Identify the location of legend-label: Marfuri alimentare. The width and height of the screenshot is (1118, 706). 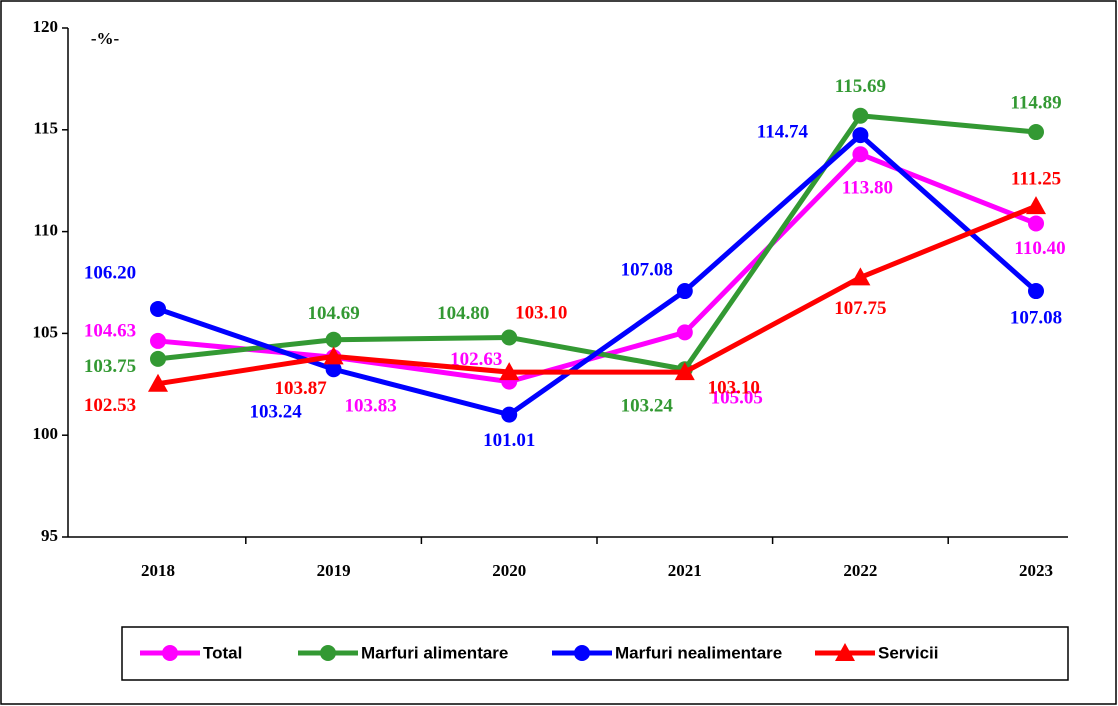
(434, 652).